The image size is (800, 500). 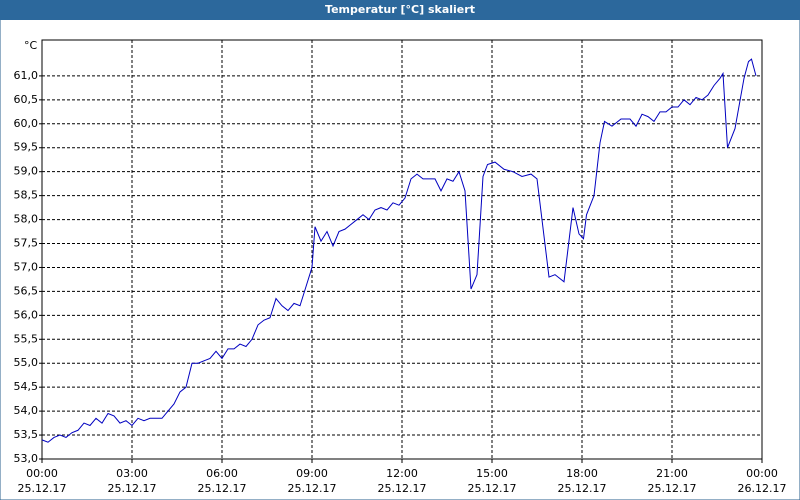 I want to click on y-tick-label: 57,5, so click(x=26, y=243).